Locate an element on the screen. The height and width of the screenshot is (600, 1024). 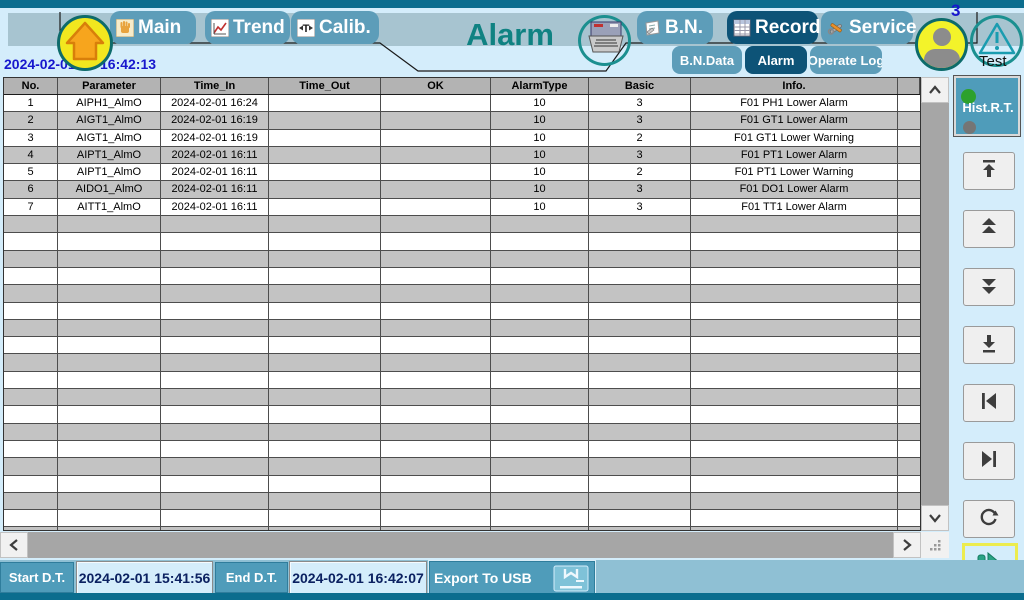
end-datetime-value: 2024-02-01 16:42:07 is located at coordinates (358, 577).